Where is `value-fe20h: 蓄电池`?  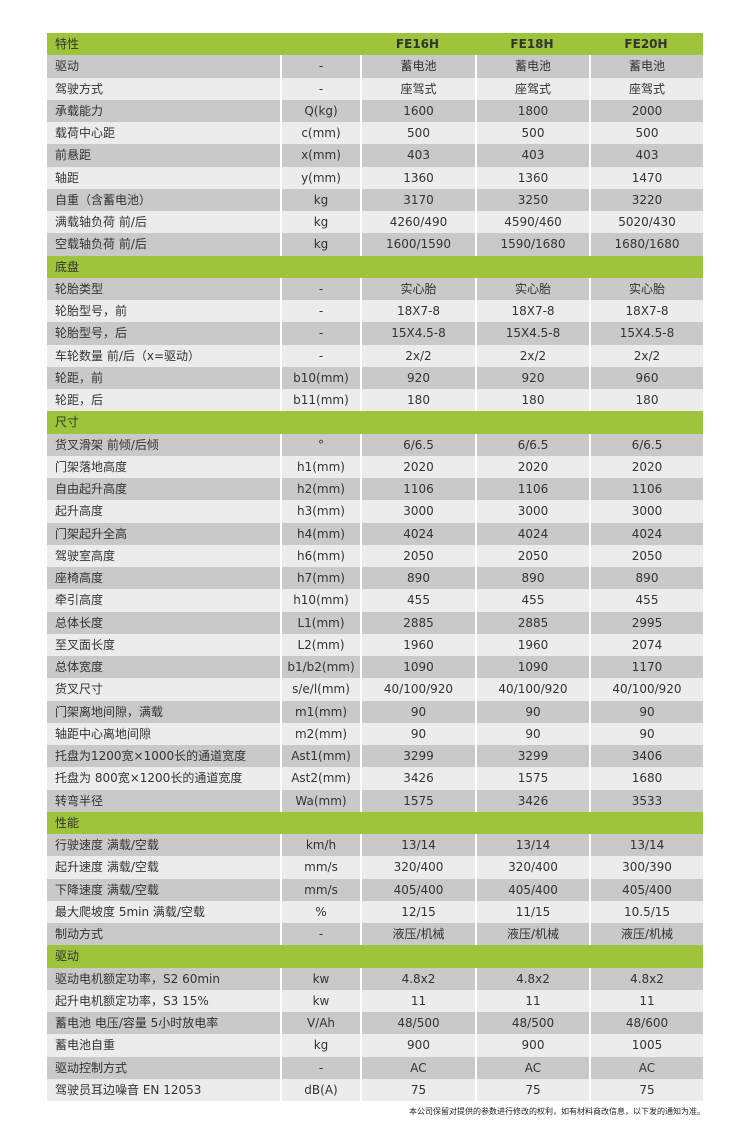
value-fe20h: 蓄电池 is located at coordinates (646, 66).